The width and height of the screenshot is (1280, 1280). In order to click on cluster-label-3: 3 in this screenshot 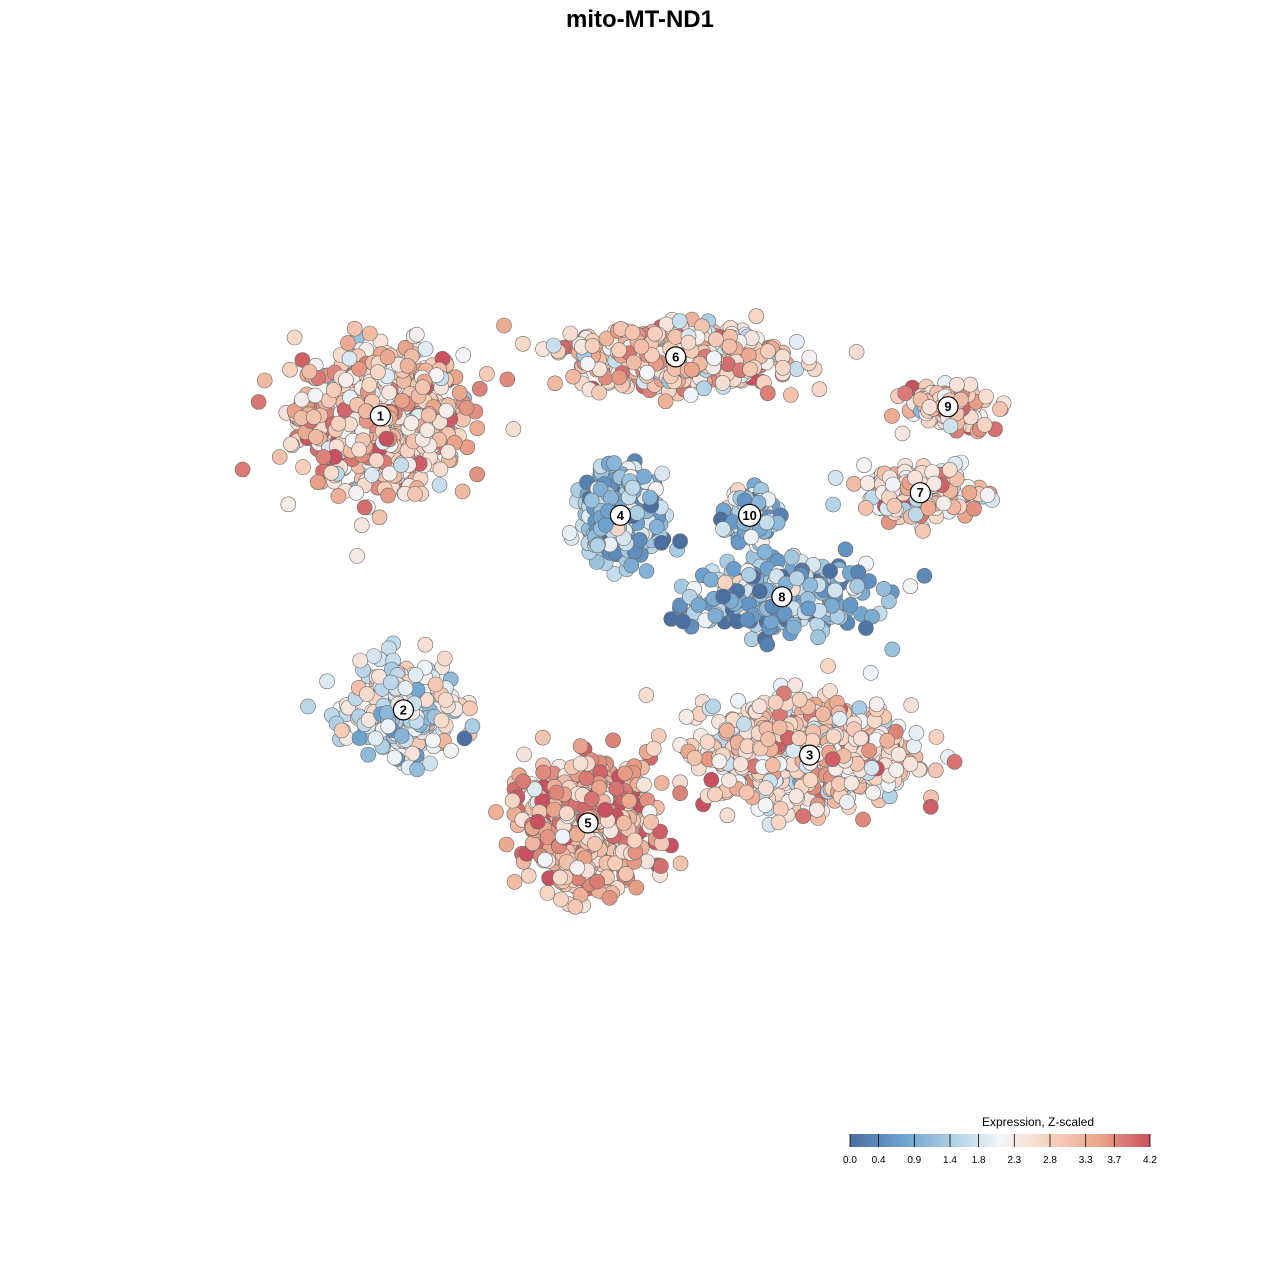, I will do `click(809, 755)`.